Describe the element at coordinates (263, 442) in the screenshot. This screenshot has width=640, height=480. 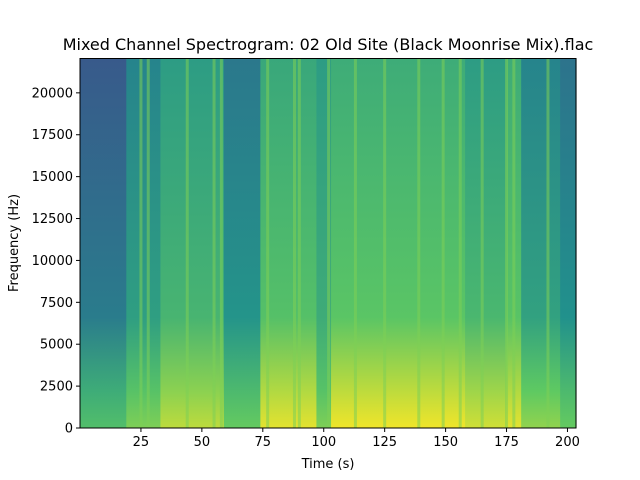
I see `x-tick-label: 75` at that location.